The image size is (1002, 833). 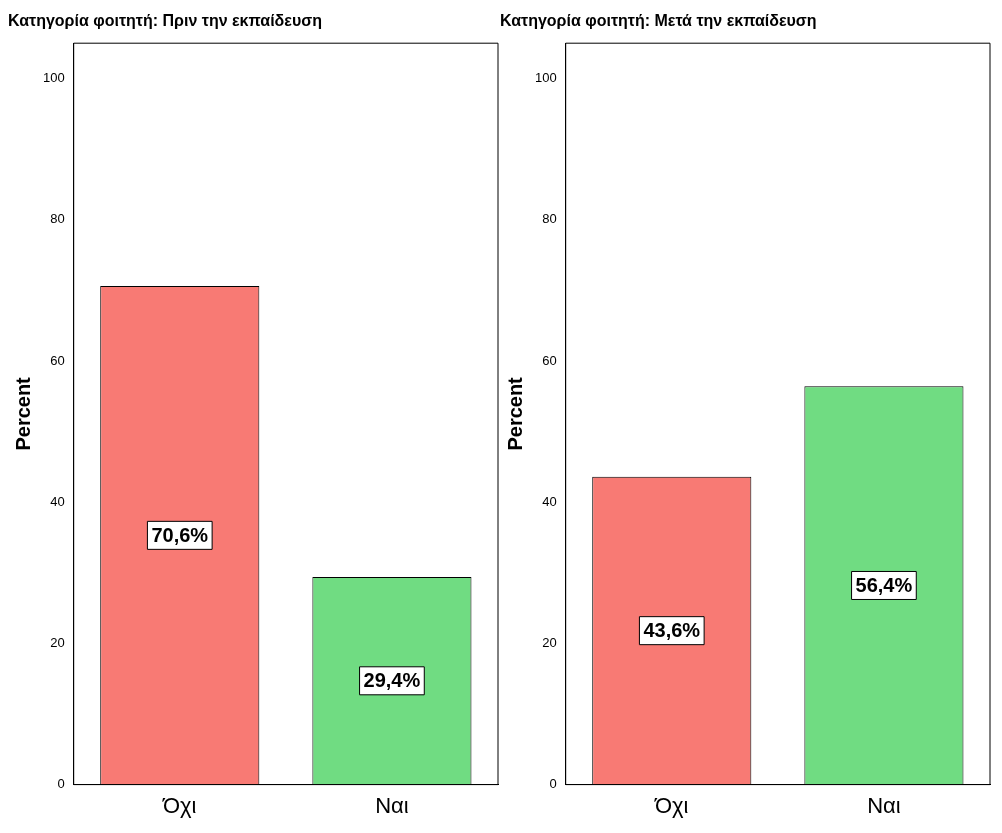 What do you see at coordinates (672, 630) in the screenshot?
I see `data-label: 43,6%` at bounding box center [672, 630].